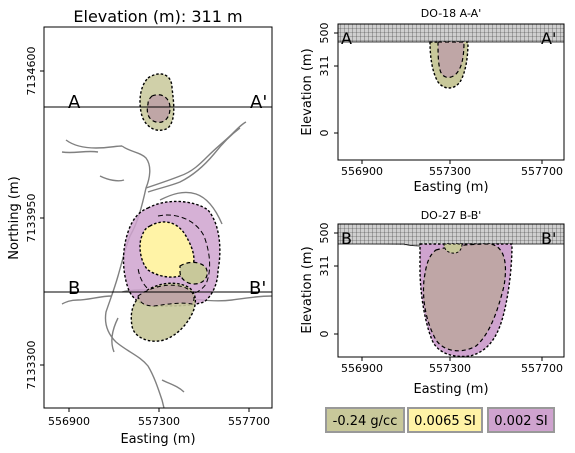 Image resolution: width=575 pixels, height=453 pixels. What do you see at coordinates (542, 171) in the screenshot?
I see `section-a-xtick-label: 557700` at bounding box center [542, 171].